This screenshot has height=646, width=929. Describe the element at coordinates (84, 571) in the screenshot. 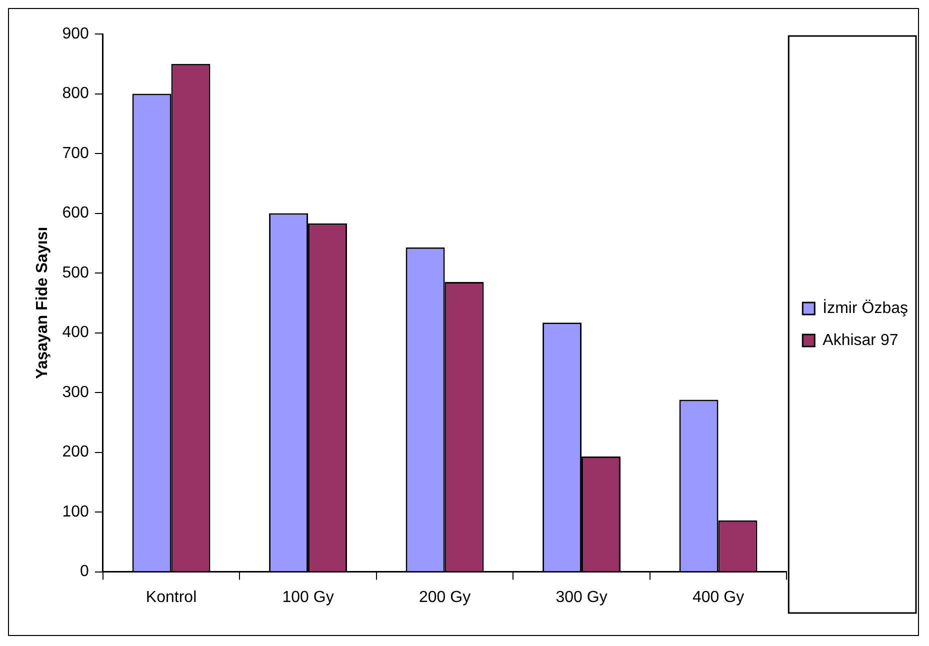

I see `y-tick-label: 0` at that location.